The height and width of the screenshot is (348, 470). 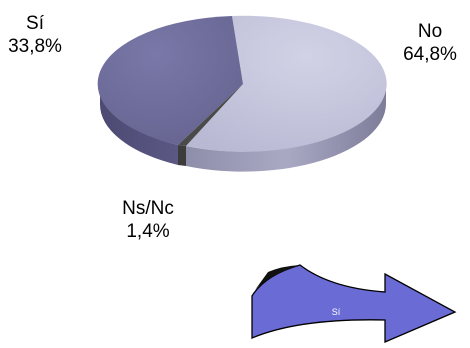 What do you see at coordinates (430, 54) in the screenshot?
I see `label-no-value: 64,8%` at bounding box center [430, 54].